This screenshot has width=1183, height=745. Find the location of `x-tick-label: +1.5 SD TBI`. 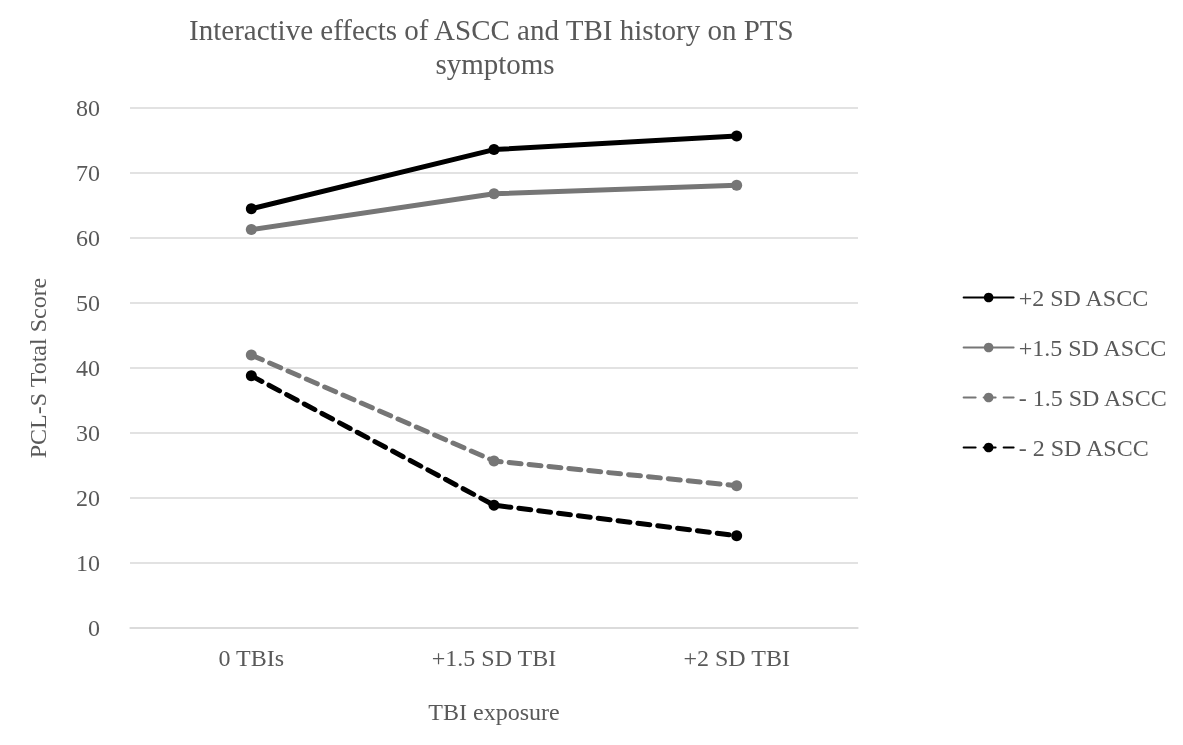

x-tick-label: +1.5 SD TBI is located at coordinates (494, 658).